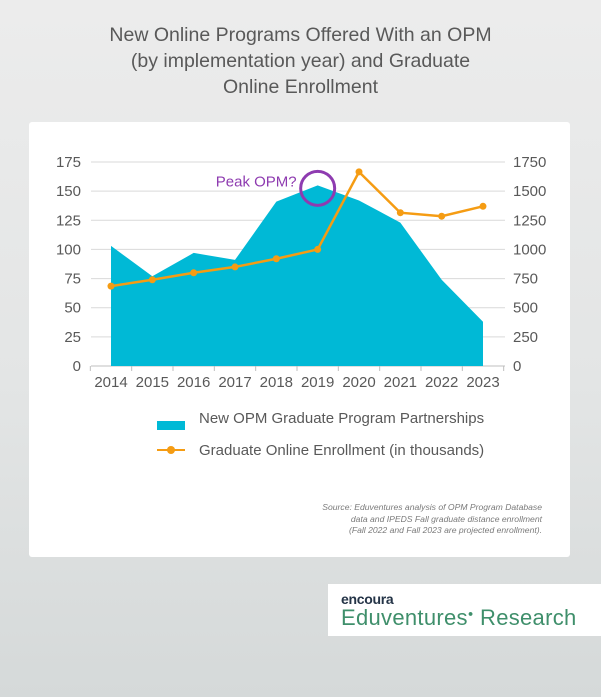  What do you see at coordinates (152, 382) in the screenshot?
I see `x-tick-label: 2015` at bounding box center [152, 382].